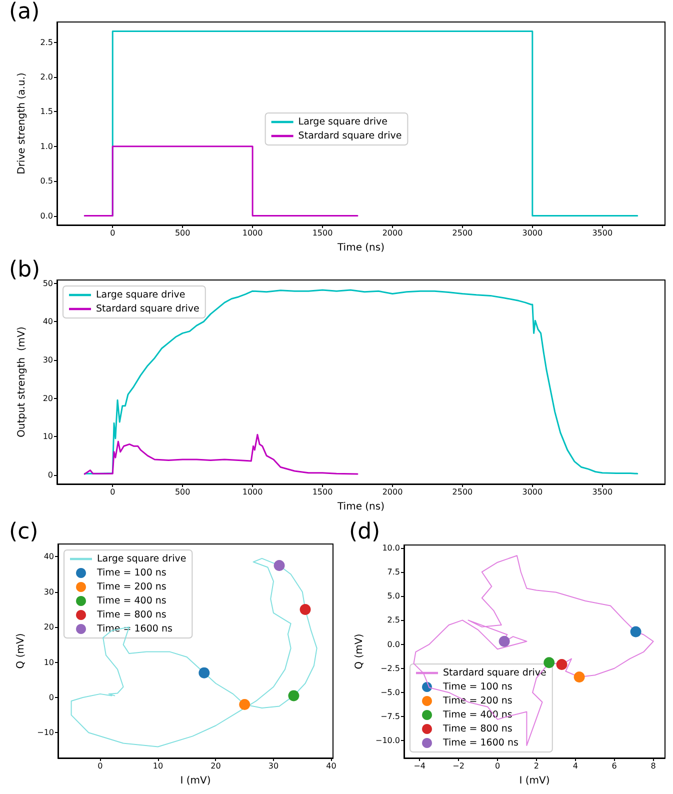 Image resolution: width=673 pixels, height=794 pixels. I want to click on y-tick-label: 0.5, so click(46, 181).